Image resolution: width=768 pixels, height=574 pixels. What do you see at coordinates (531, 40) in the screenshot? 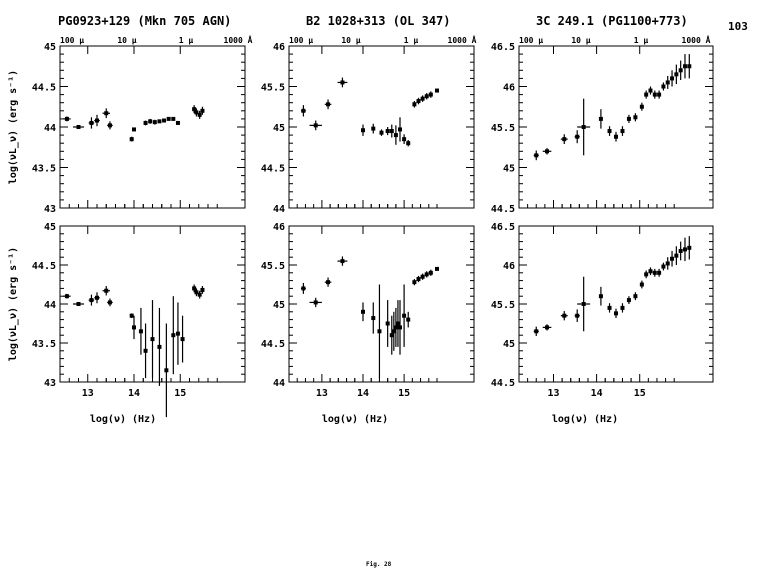
I see `wavelength-label: 100 μ` at bounding box center [531, 40].